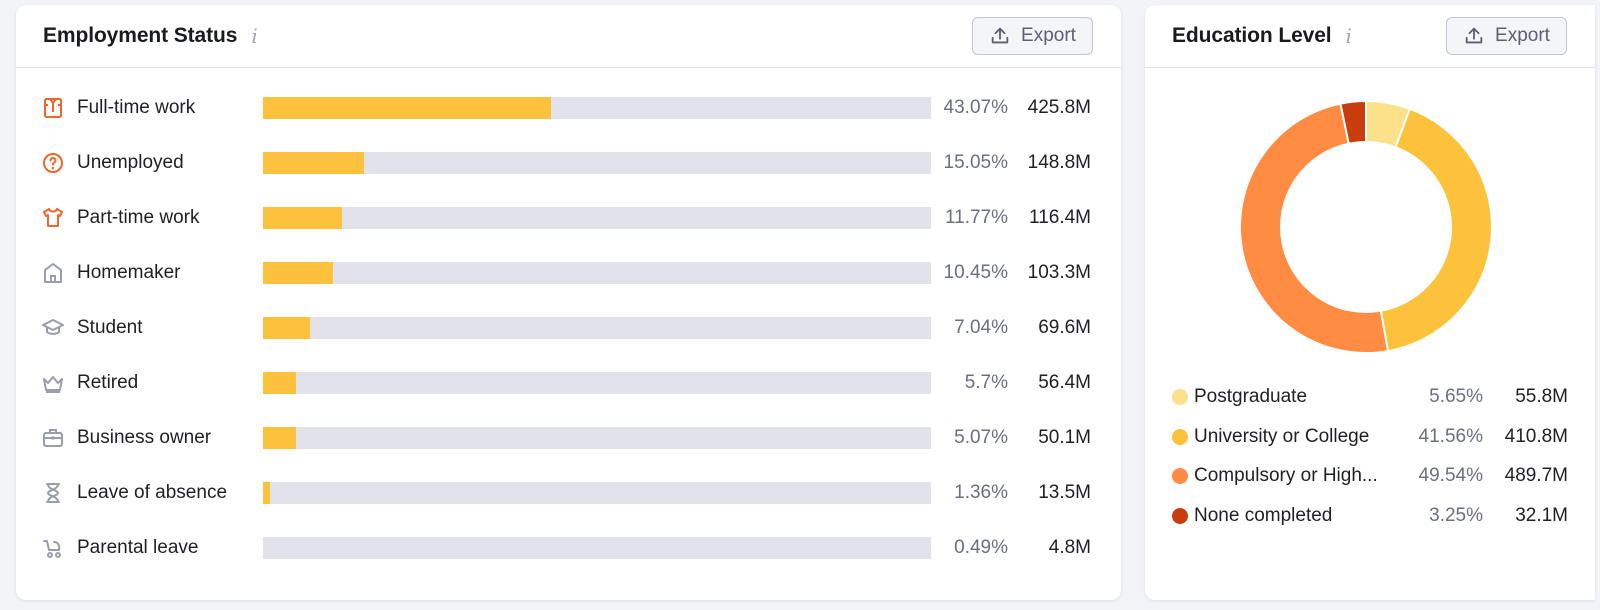 Image resolution: width=1600 pixels, height=610 pixels. Describe the element at coordinates (152, 492) in the screenshot. I see `employment-row-label: Leave of absence` at that location.